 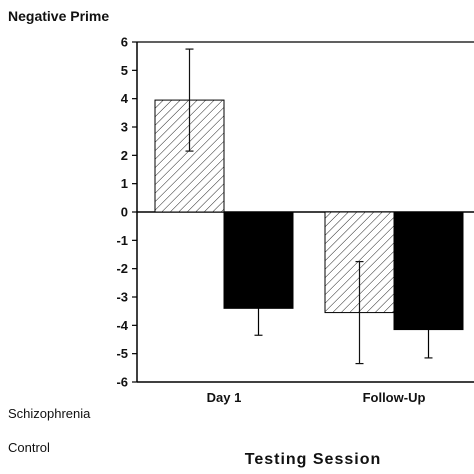 What do you see at coordinates (58, 16) in the screenshot?
I see `chart-title: Negative Prime` at bounding box center [58, 16].